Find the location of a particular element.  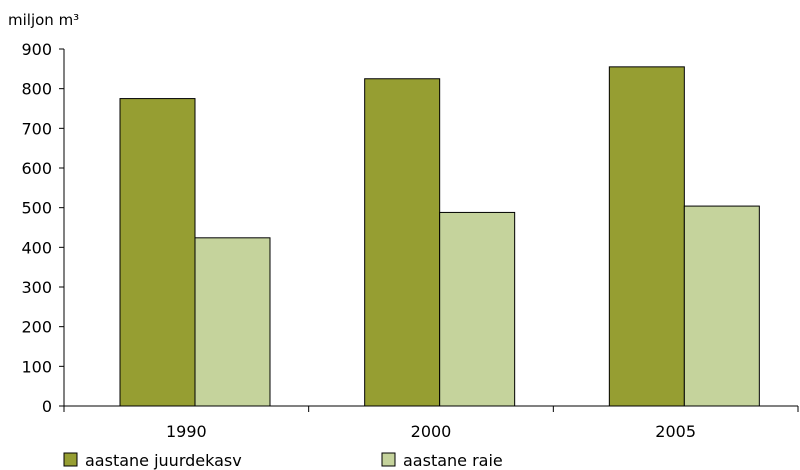

y-axis-unit-label: miljon m³ is located at coordinates (43, 20).